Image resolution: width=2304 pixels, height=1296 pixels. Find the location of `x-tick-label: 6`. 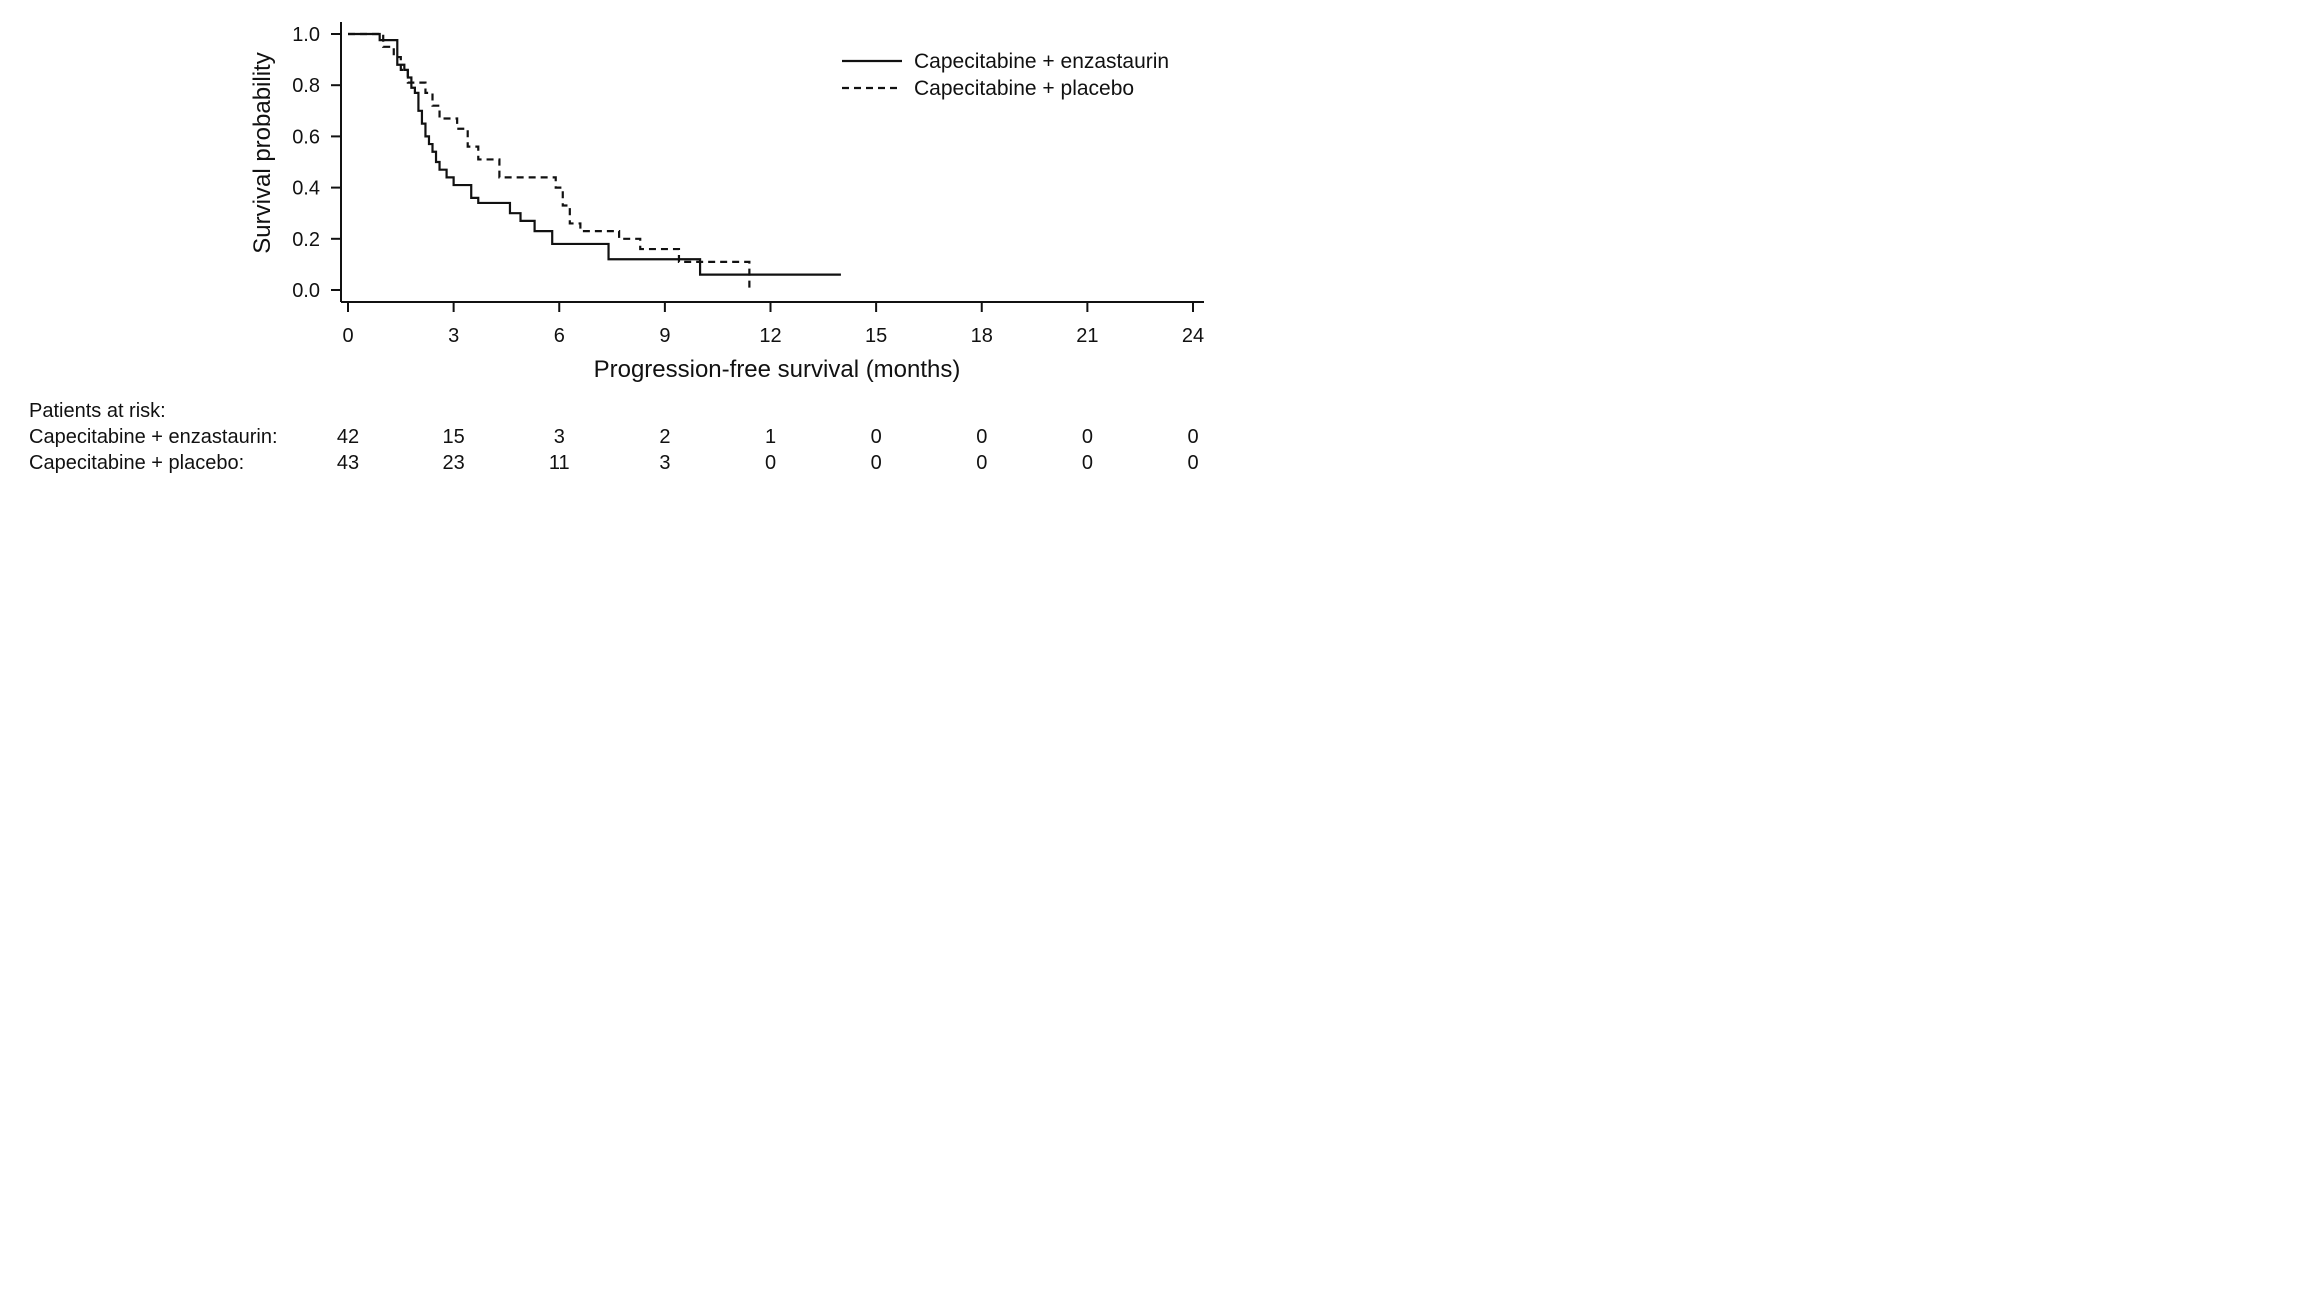

x-tick-label: 6 is located at coordinates (559, 336).